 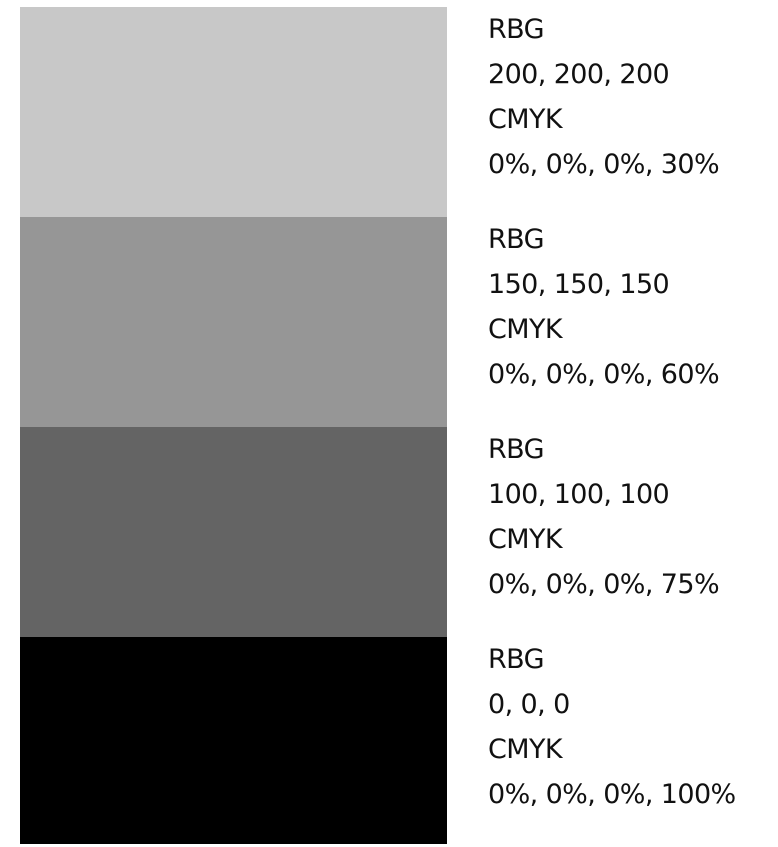 I want to click on cmyk-value: 0%, 0%, 0%, 75%, so click(x=604, y=584).